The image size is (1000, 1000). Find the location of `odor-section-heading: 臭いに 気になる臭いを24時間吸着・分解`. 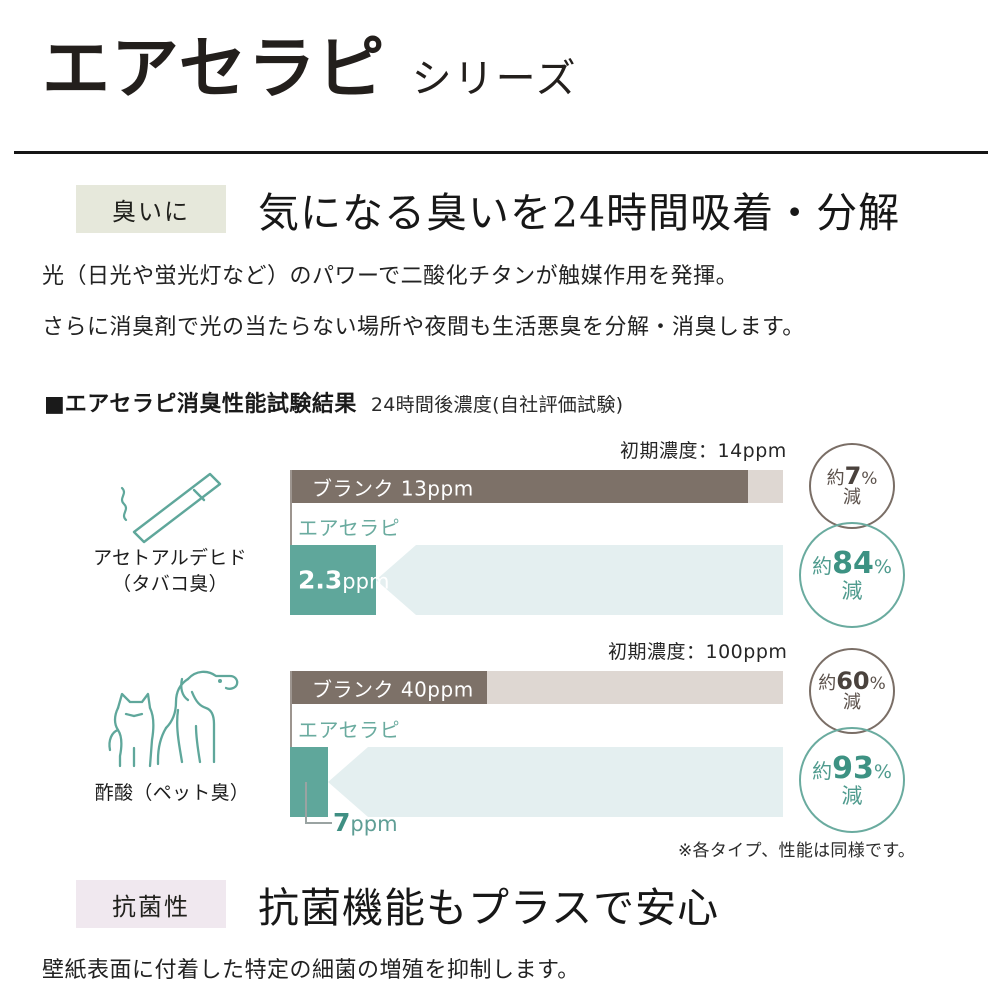

odor-section-heading: 臭いに 気になる臭いを24時間吸着・分解 is located at coordinates (488, 209).